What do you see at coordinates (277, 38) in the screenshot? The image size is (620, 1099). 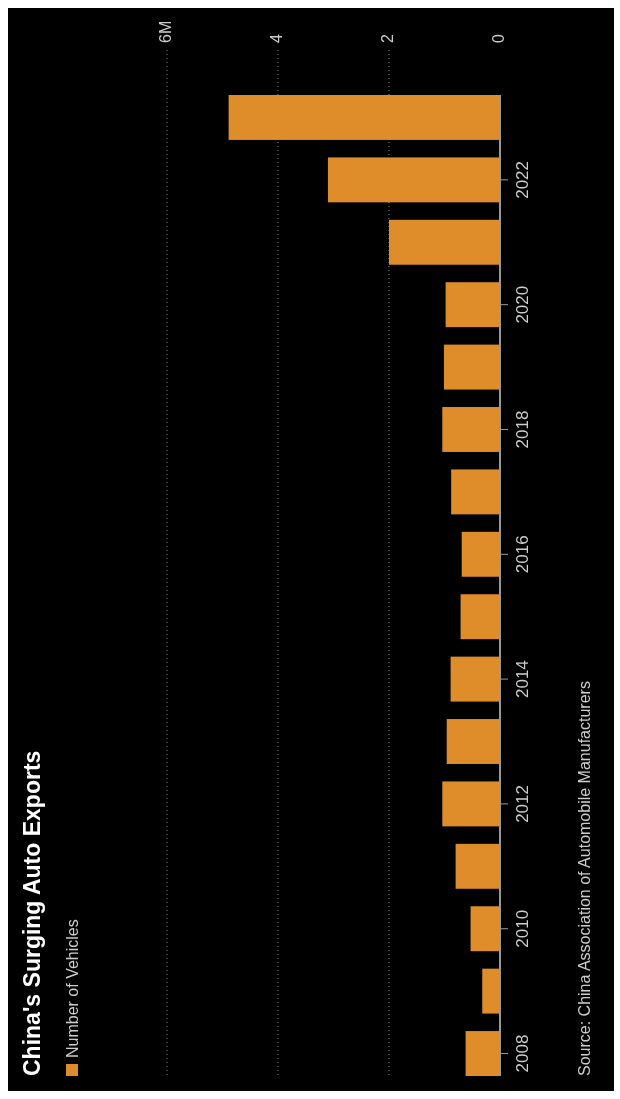 I see `x-tick-label: 4` at bounding box center [277, 38].